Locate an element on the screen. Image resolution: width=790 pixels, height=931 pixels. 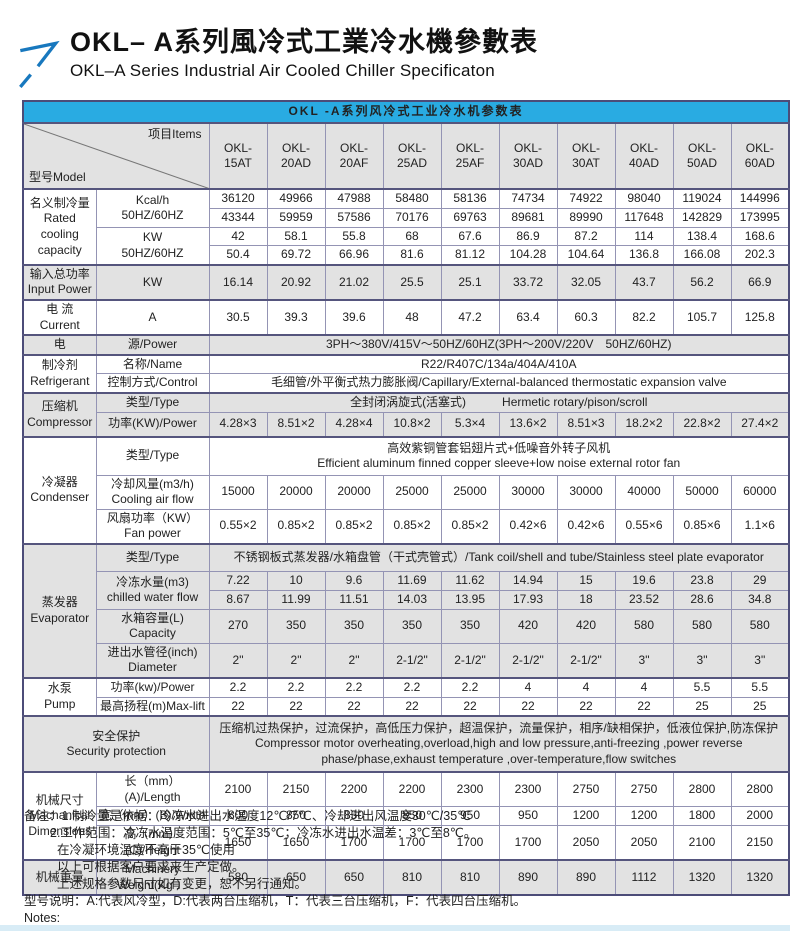
value-cell: 33.72 is located at coordinates (528, 282).